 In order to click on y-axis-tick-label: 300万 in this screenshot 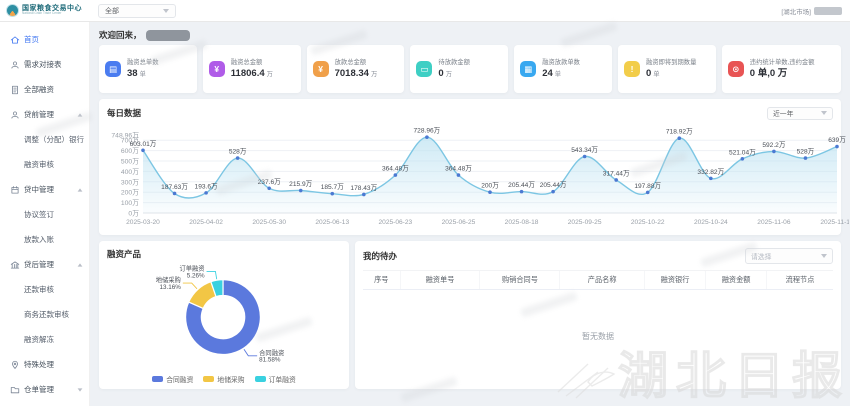, I will do `click(130, 182)`.